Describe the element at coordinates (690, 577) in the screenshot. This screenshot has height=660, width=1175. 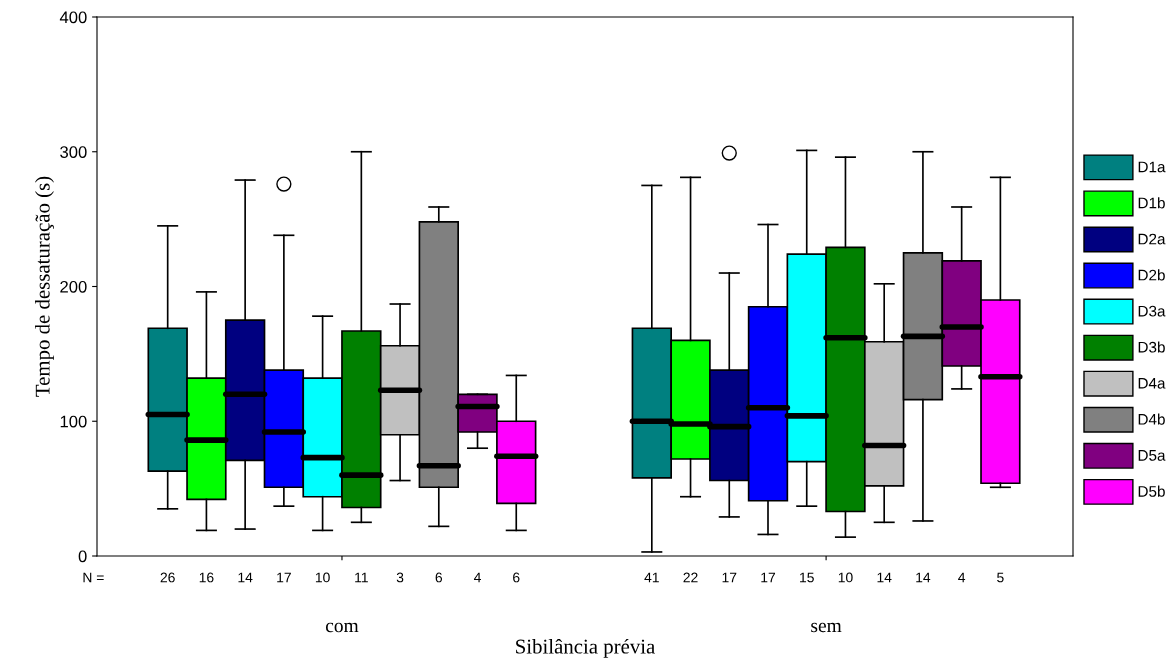
I see `text: 22` at that location.